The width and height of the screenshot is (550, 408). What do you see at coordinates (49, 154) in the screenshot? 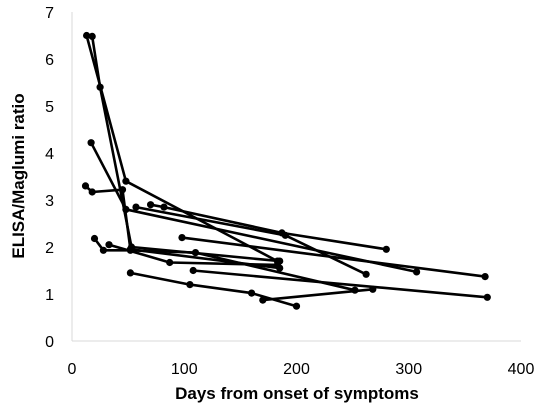
I see `y-tick-label: 4` at bounding box center [49, 154].